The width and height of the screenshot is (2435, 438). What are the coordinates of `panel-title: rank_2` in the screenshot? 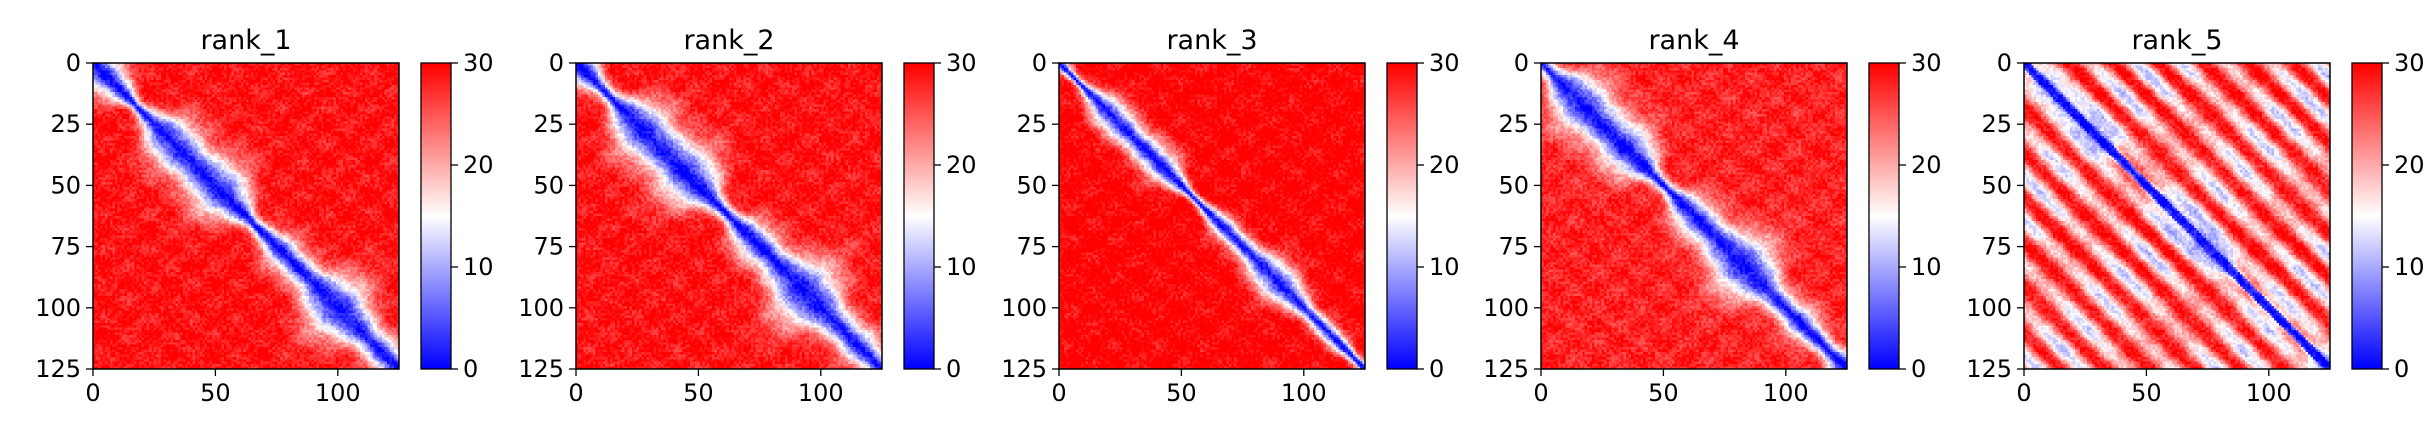 It's located at (728, 40).